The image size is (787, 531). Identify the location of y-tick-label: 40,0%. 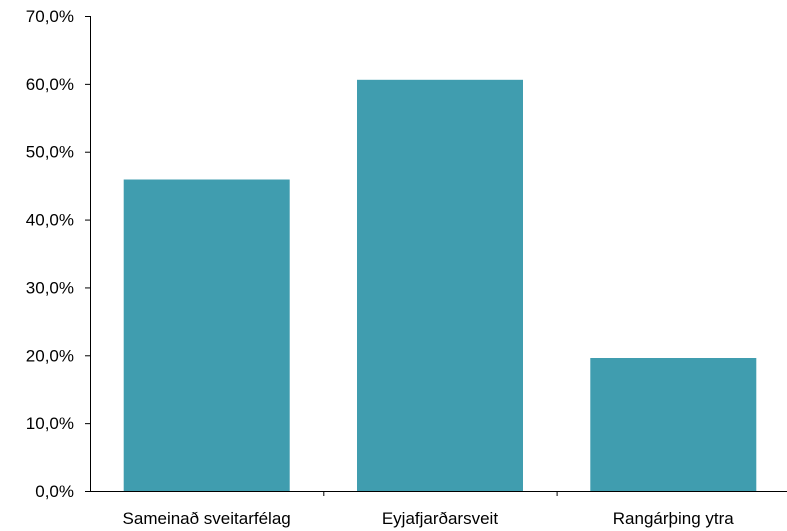
(50, 220).